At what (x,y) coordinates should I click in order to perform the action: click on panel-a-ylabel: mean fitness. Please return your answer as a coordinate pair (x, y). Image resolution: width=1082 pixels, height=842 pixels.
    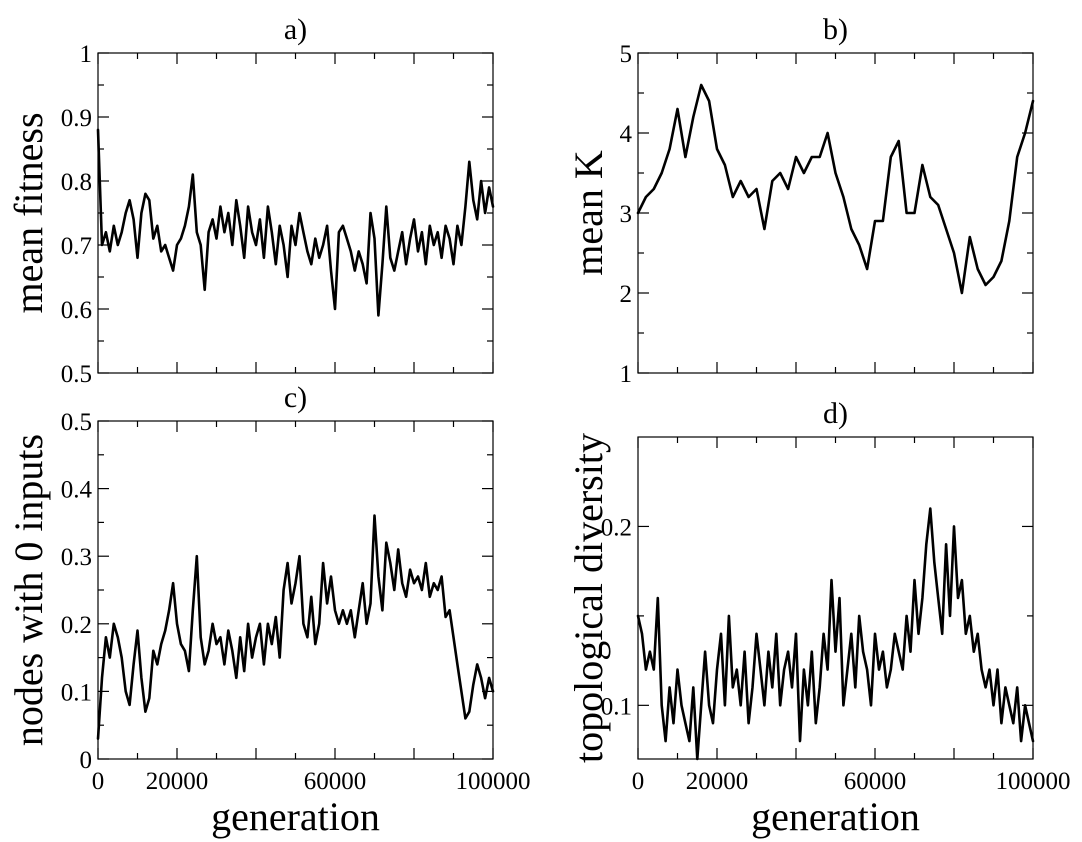
    Looking at the image, I should click on (28, 212).